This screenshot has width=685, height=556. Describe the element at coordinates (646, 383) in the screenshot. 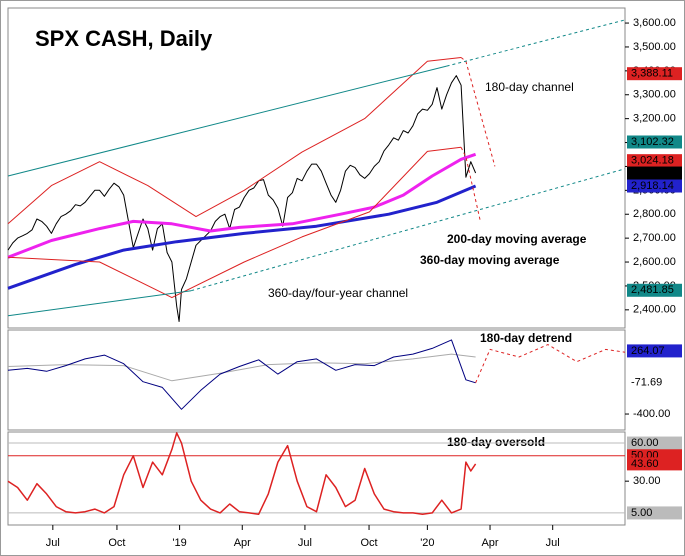

I see `value-tag-label: -71.69` at that location.